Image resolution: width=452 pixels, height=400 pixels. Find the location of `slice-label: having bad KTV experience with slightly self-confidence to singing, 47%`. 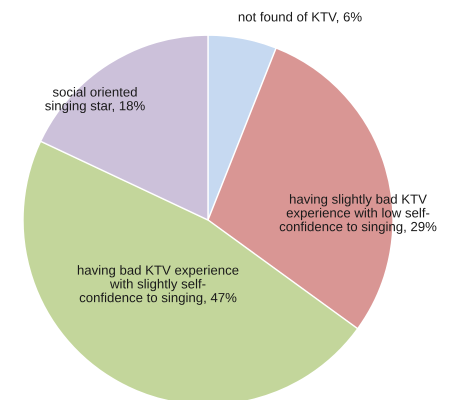

slice-label: having bad KTV experience with slightly self-confidence to singing, 47% is located at coordinates (158, 285).